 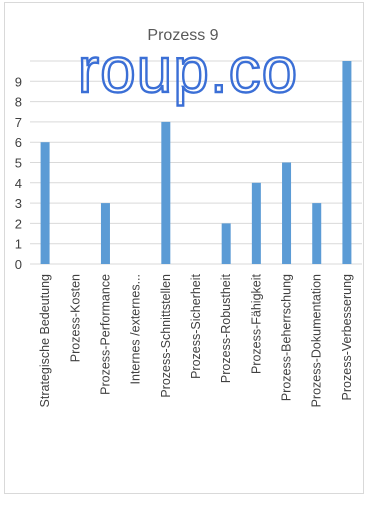 What do you see at coordinates (166, 336) in the screenshot?
I see `x-category-label: Prozess-Schnittstellen` at bounding box center [166, 336].